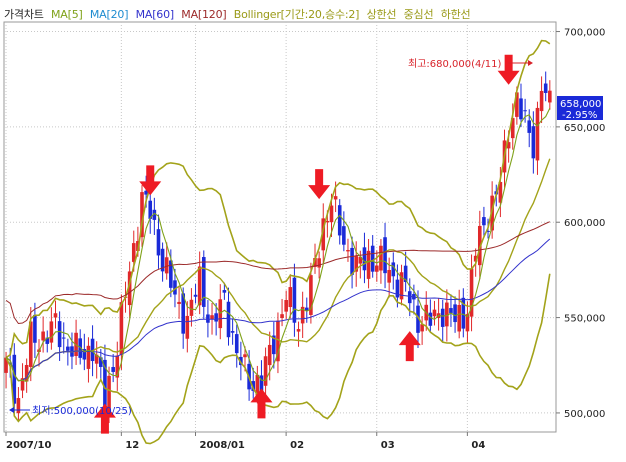  Describe the element at coordinates (579, 115) in the screenshot. I see `current-price-change: -2.95%` at that location.